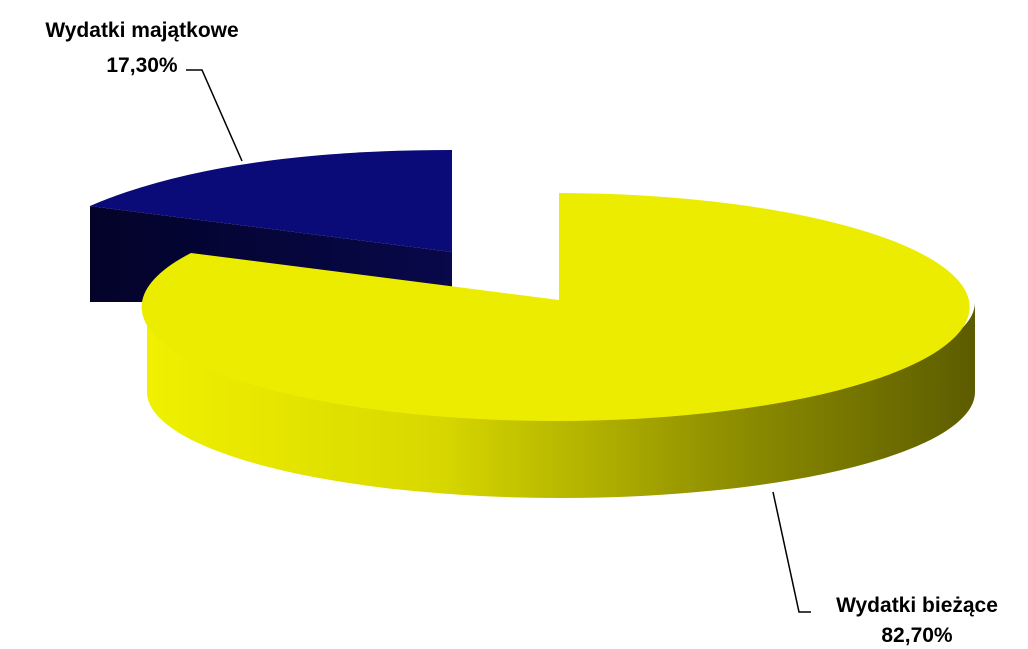  I want to click on label-majatkowe-name: Wydatki majątkowe, so click(141, 30).